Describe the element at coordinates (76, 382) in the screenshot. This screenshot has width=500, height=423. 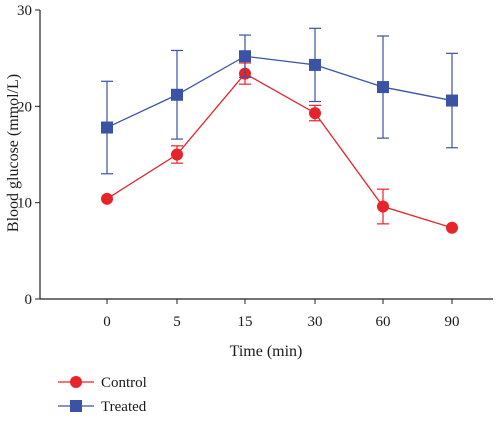
I see `legend-marker-control` at that location.